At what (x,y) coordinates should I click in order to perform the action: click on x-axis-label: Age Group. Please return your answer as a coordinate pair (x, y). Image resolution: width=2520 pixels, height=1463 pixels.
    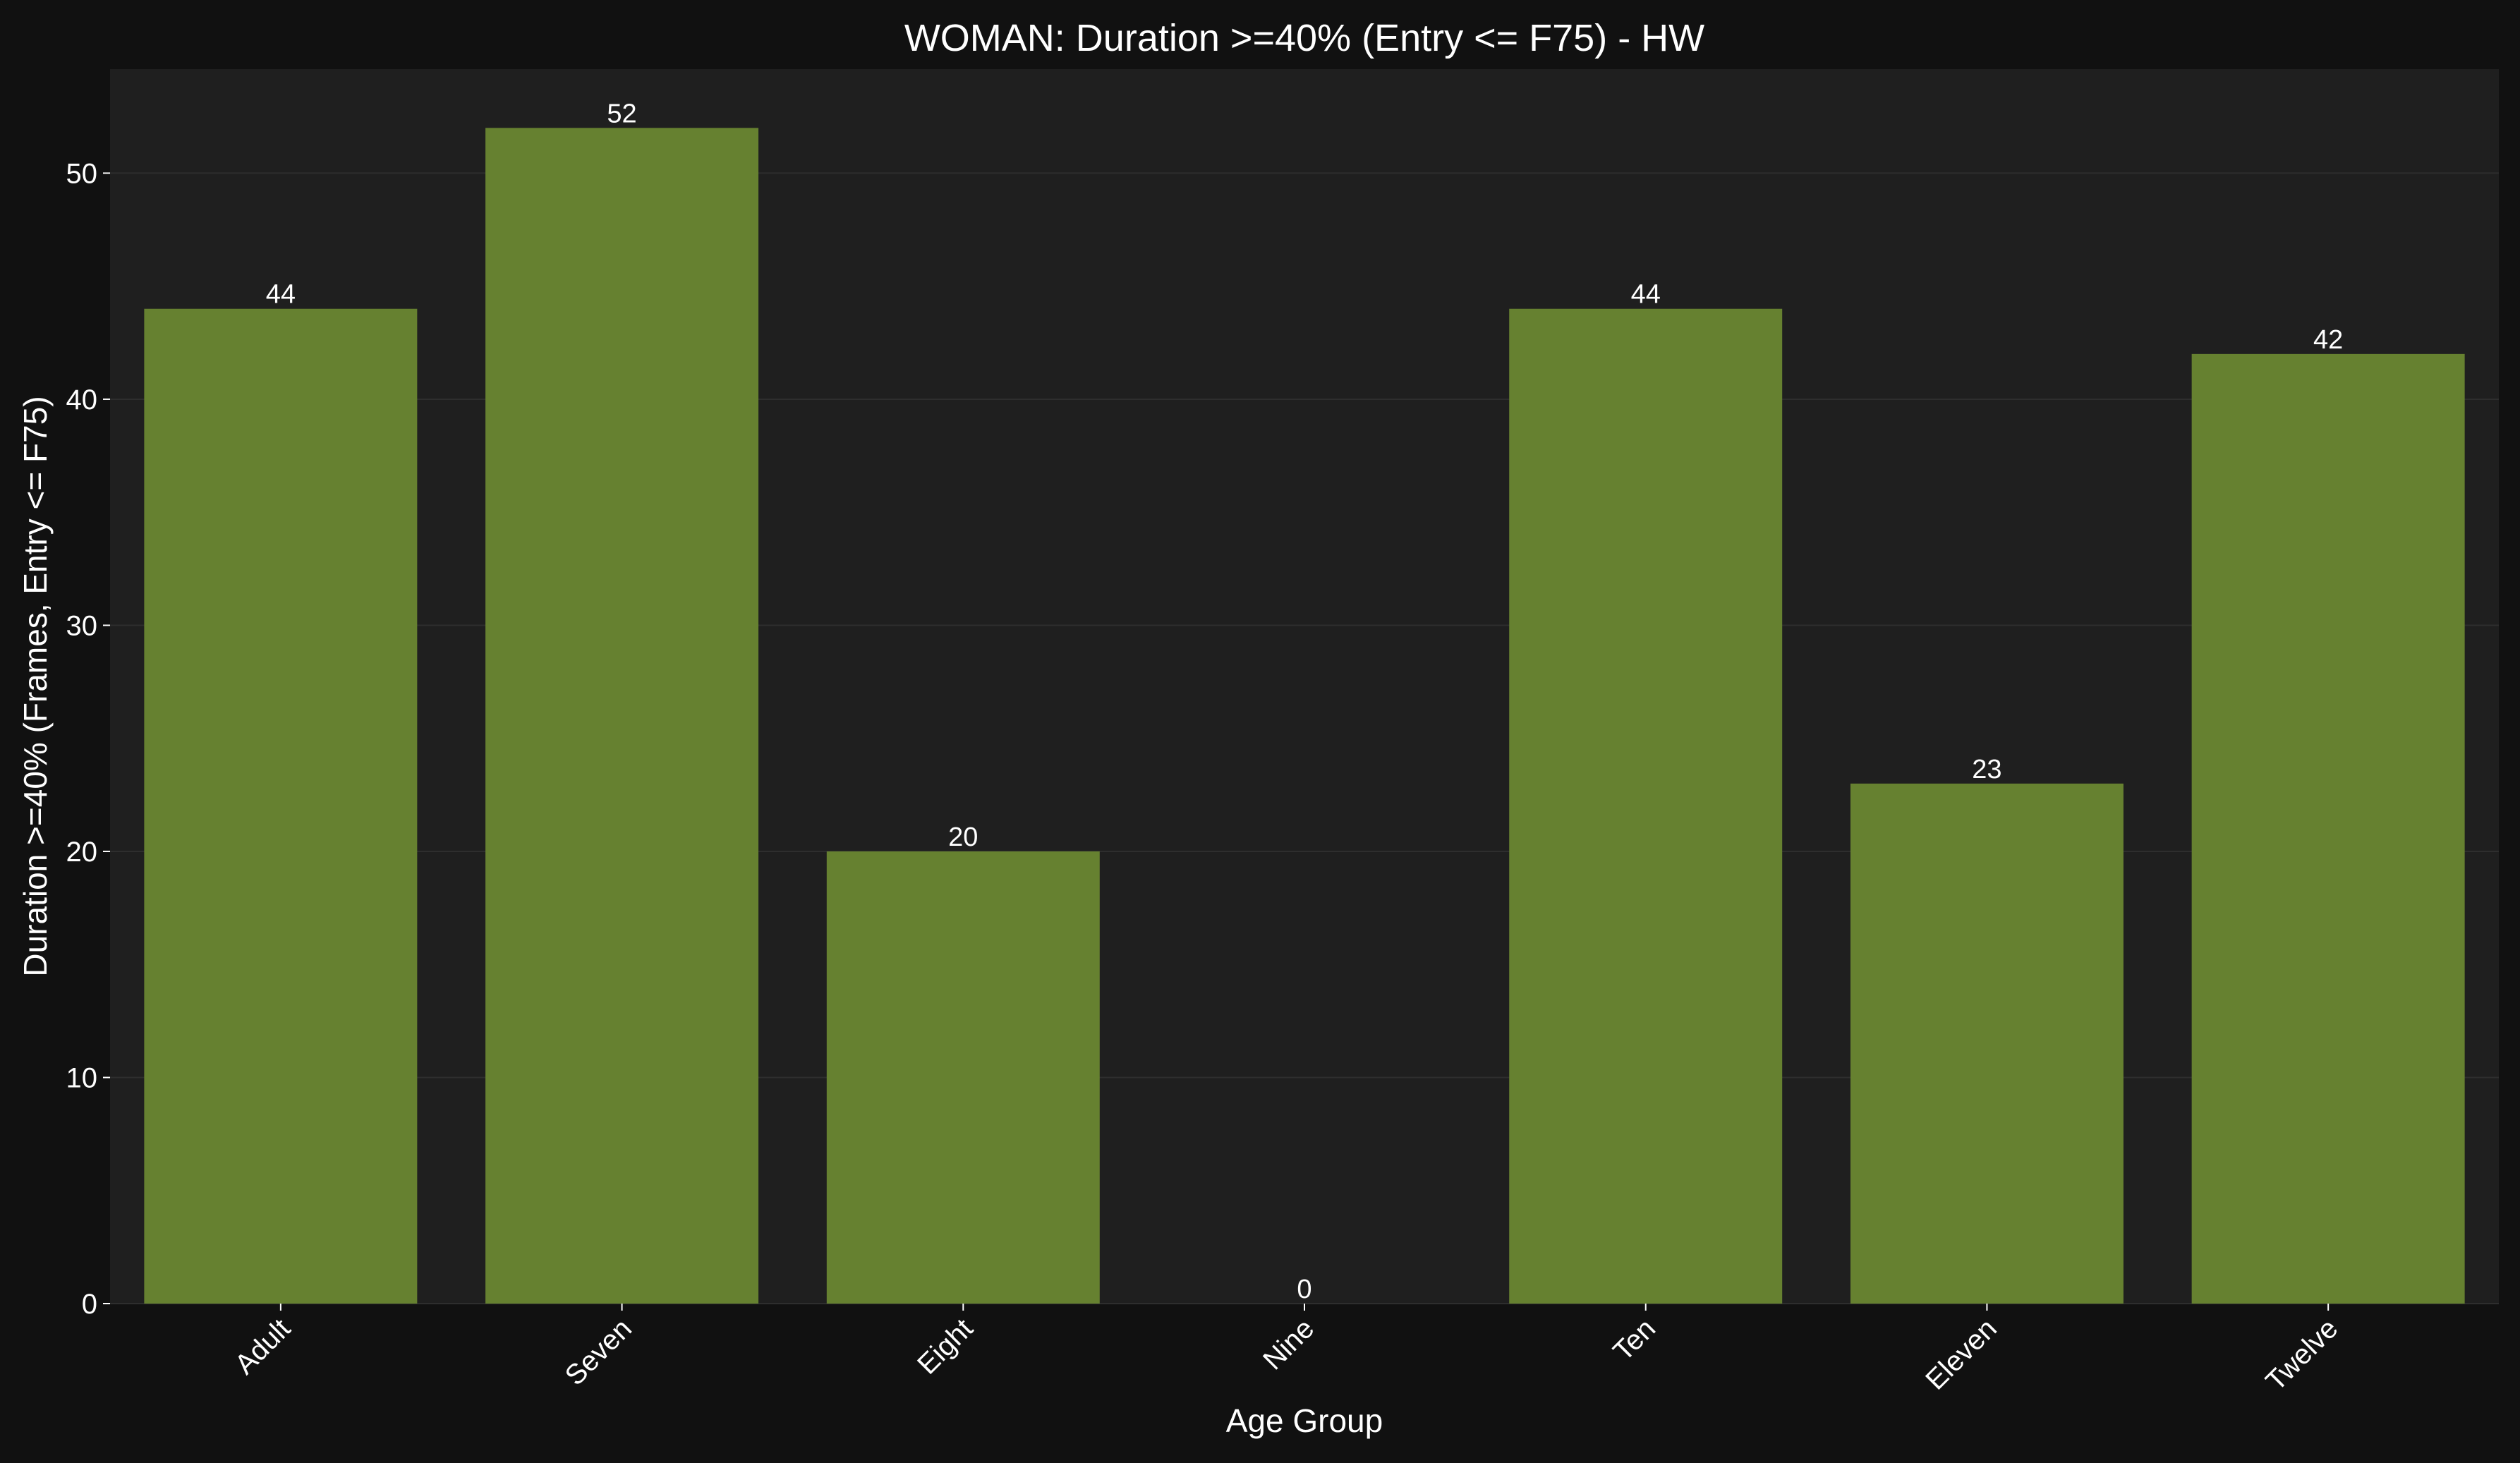
    Looking at the image, I should click on (1304, 1420).